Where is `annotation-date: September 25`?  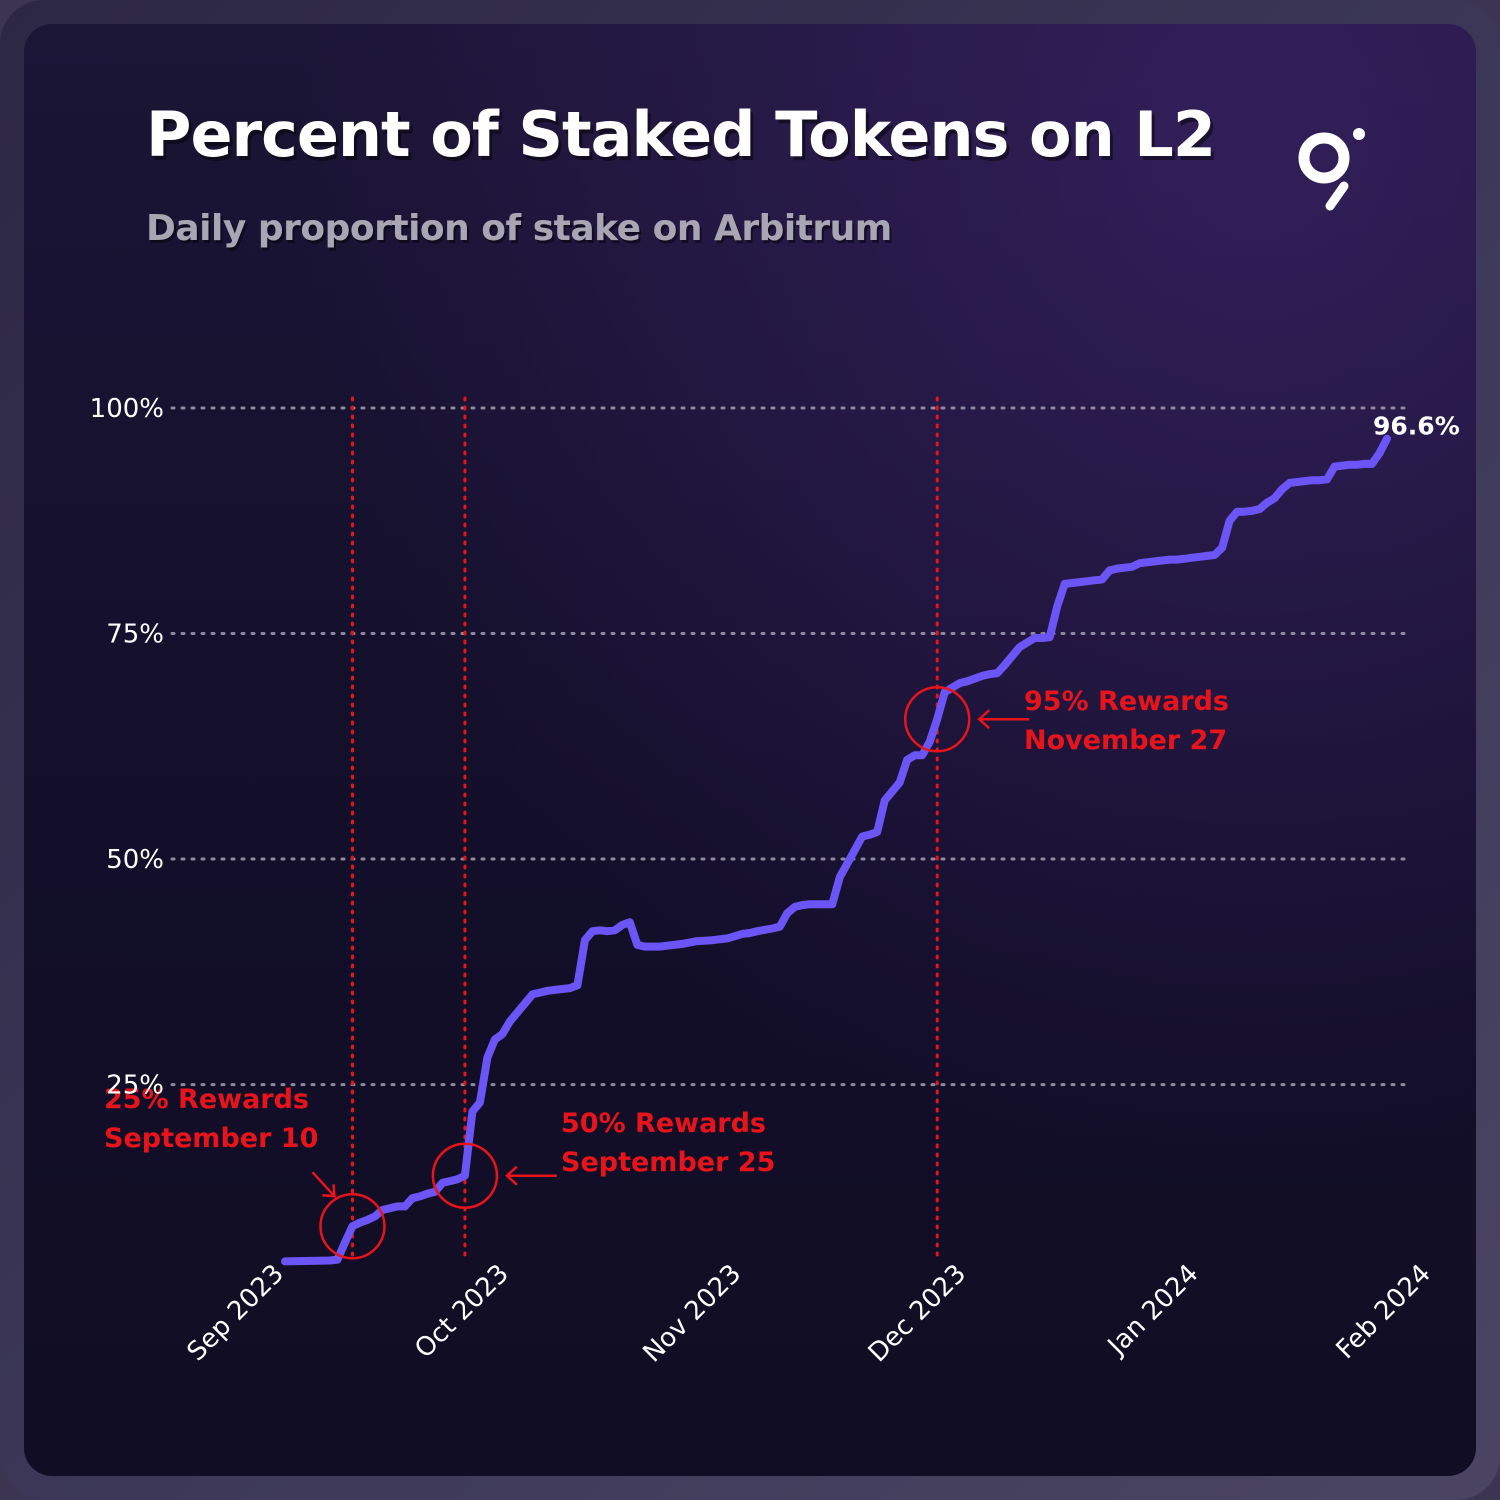 annotation-date: September 25 is located at coordinates (668, 1162).